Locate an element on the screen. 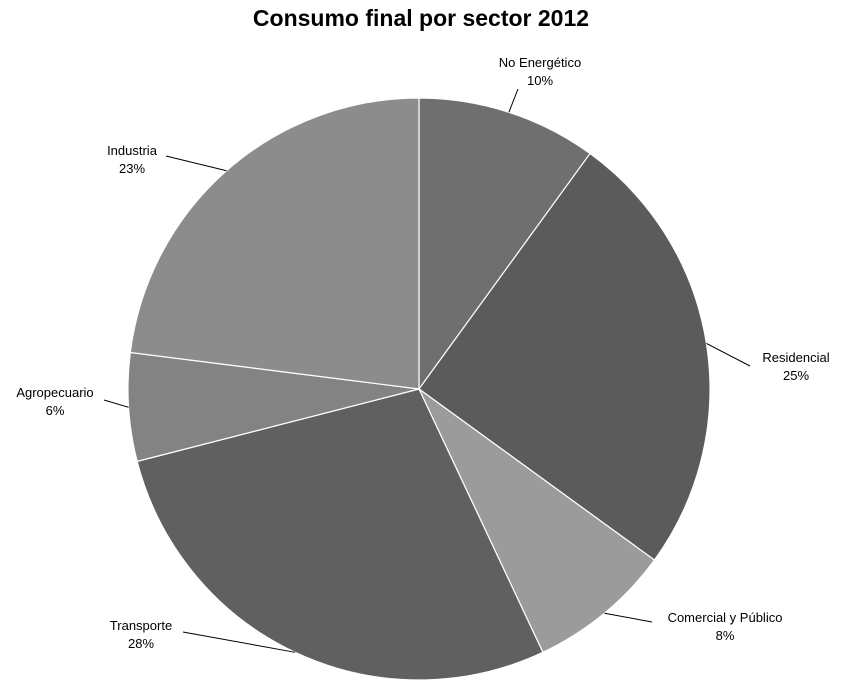  slice-percent-label: 10% is located at coordinates (540, 80).